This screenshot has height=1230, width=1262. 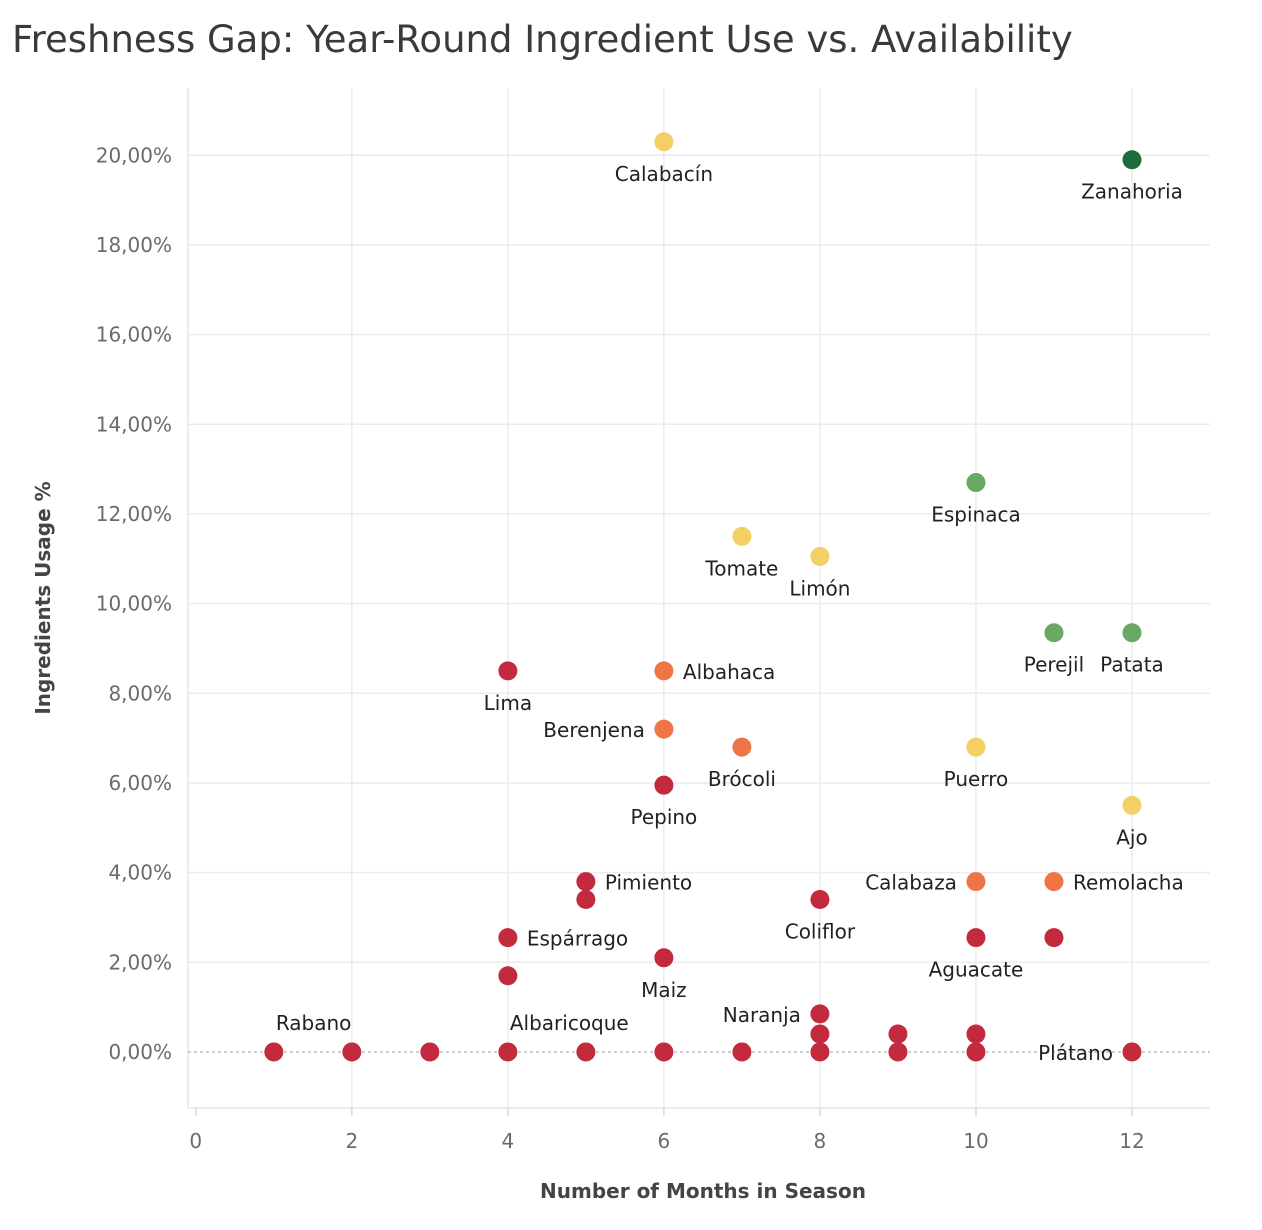 I want to click on y-tick-label: 8,00%, so click(x=140, y=693).